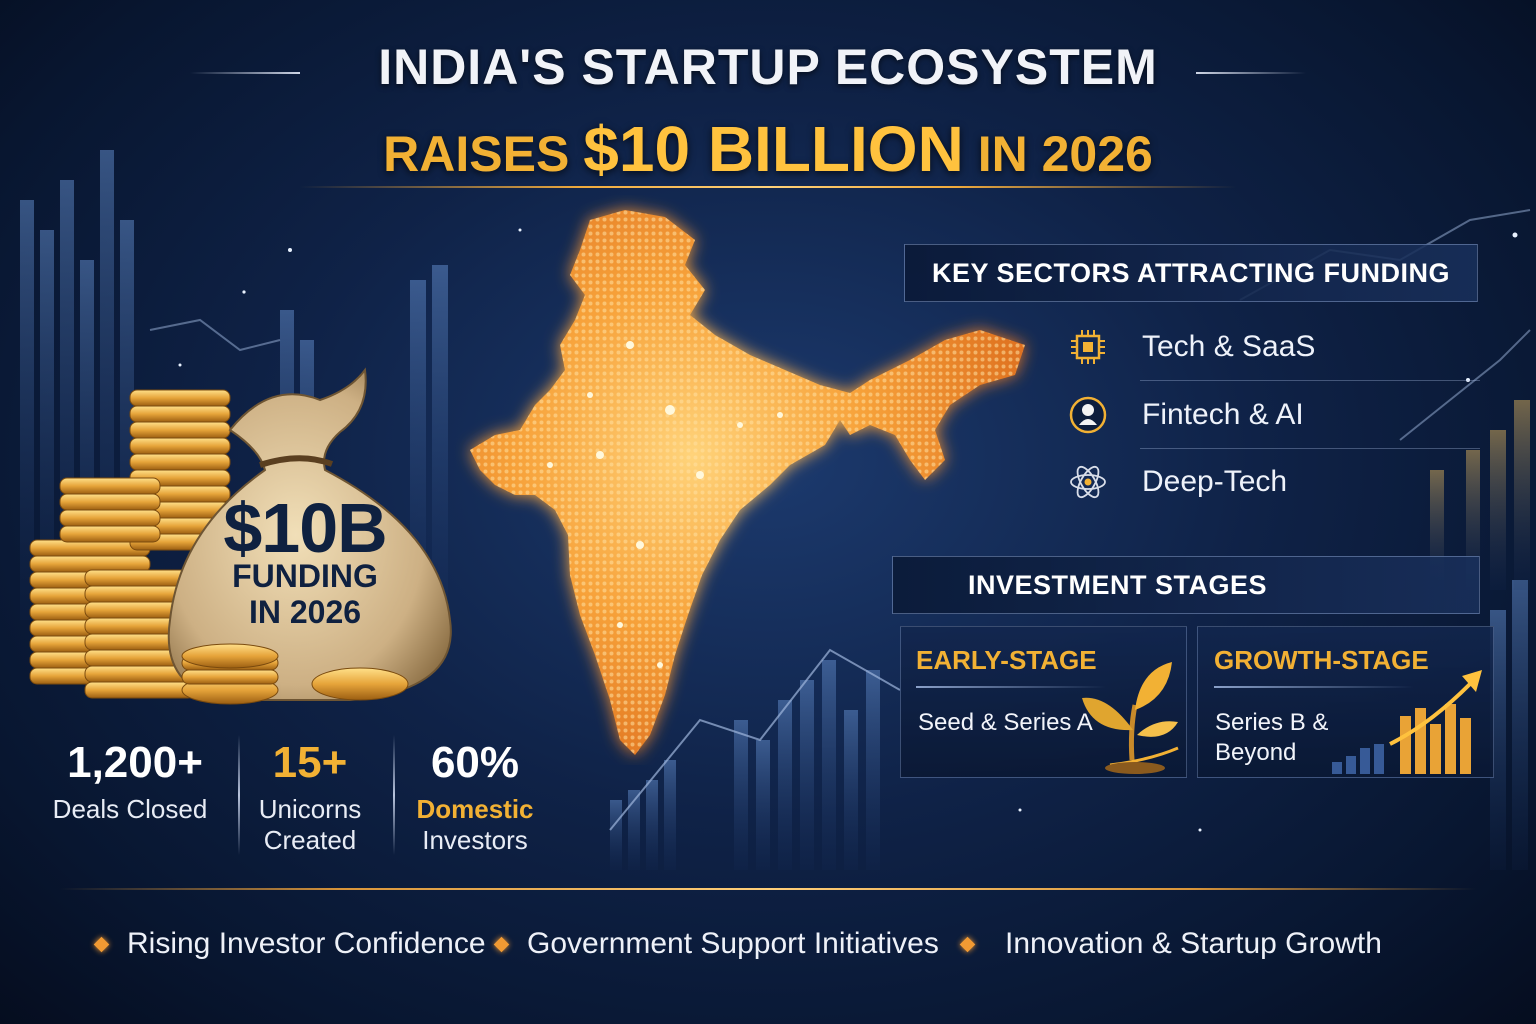  What do you see at coordinates (1271, 738) in the screenshot?
I see `growth-stage-desc: Series B & Beyond` at bounding box center [1271, 738].